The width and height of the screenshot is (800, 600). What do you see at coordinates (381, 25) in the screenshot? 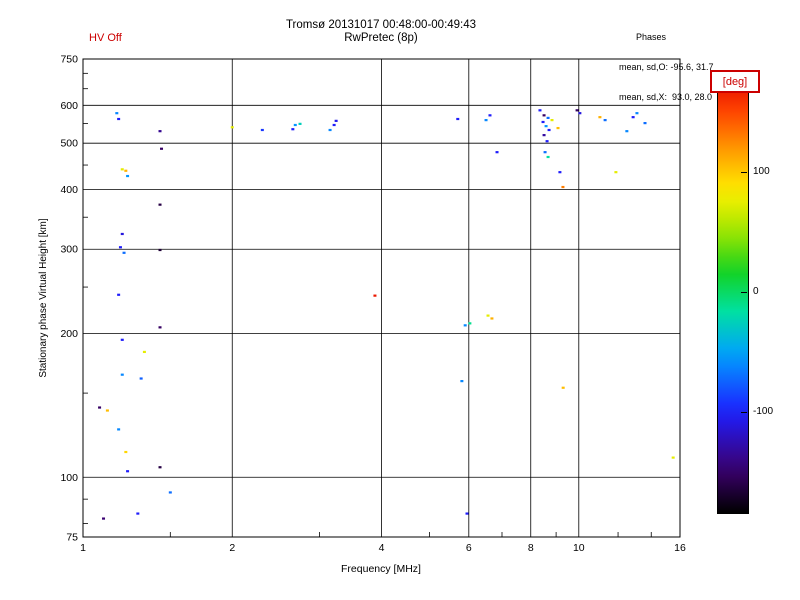
I see `chart-title: Tromsø 20131017 00:48:00-00:49:43` at bounding box center [381, 25].